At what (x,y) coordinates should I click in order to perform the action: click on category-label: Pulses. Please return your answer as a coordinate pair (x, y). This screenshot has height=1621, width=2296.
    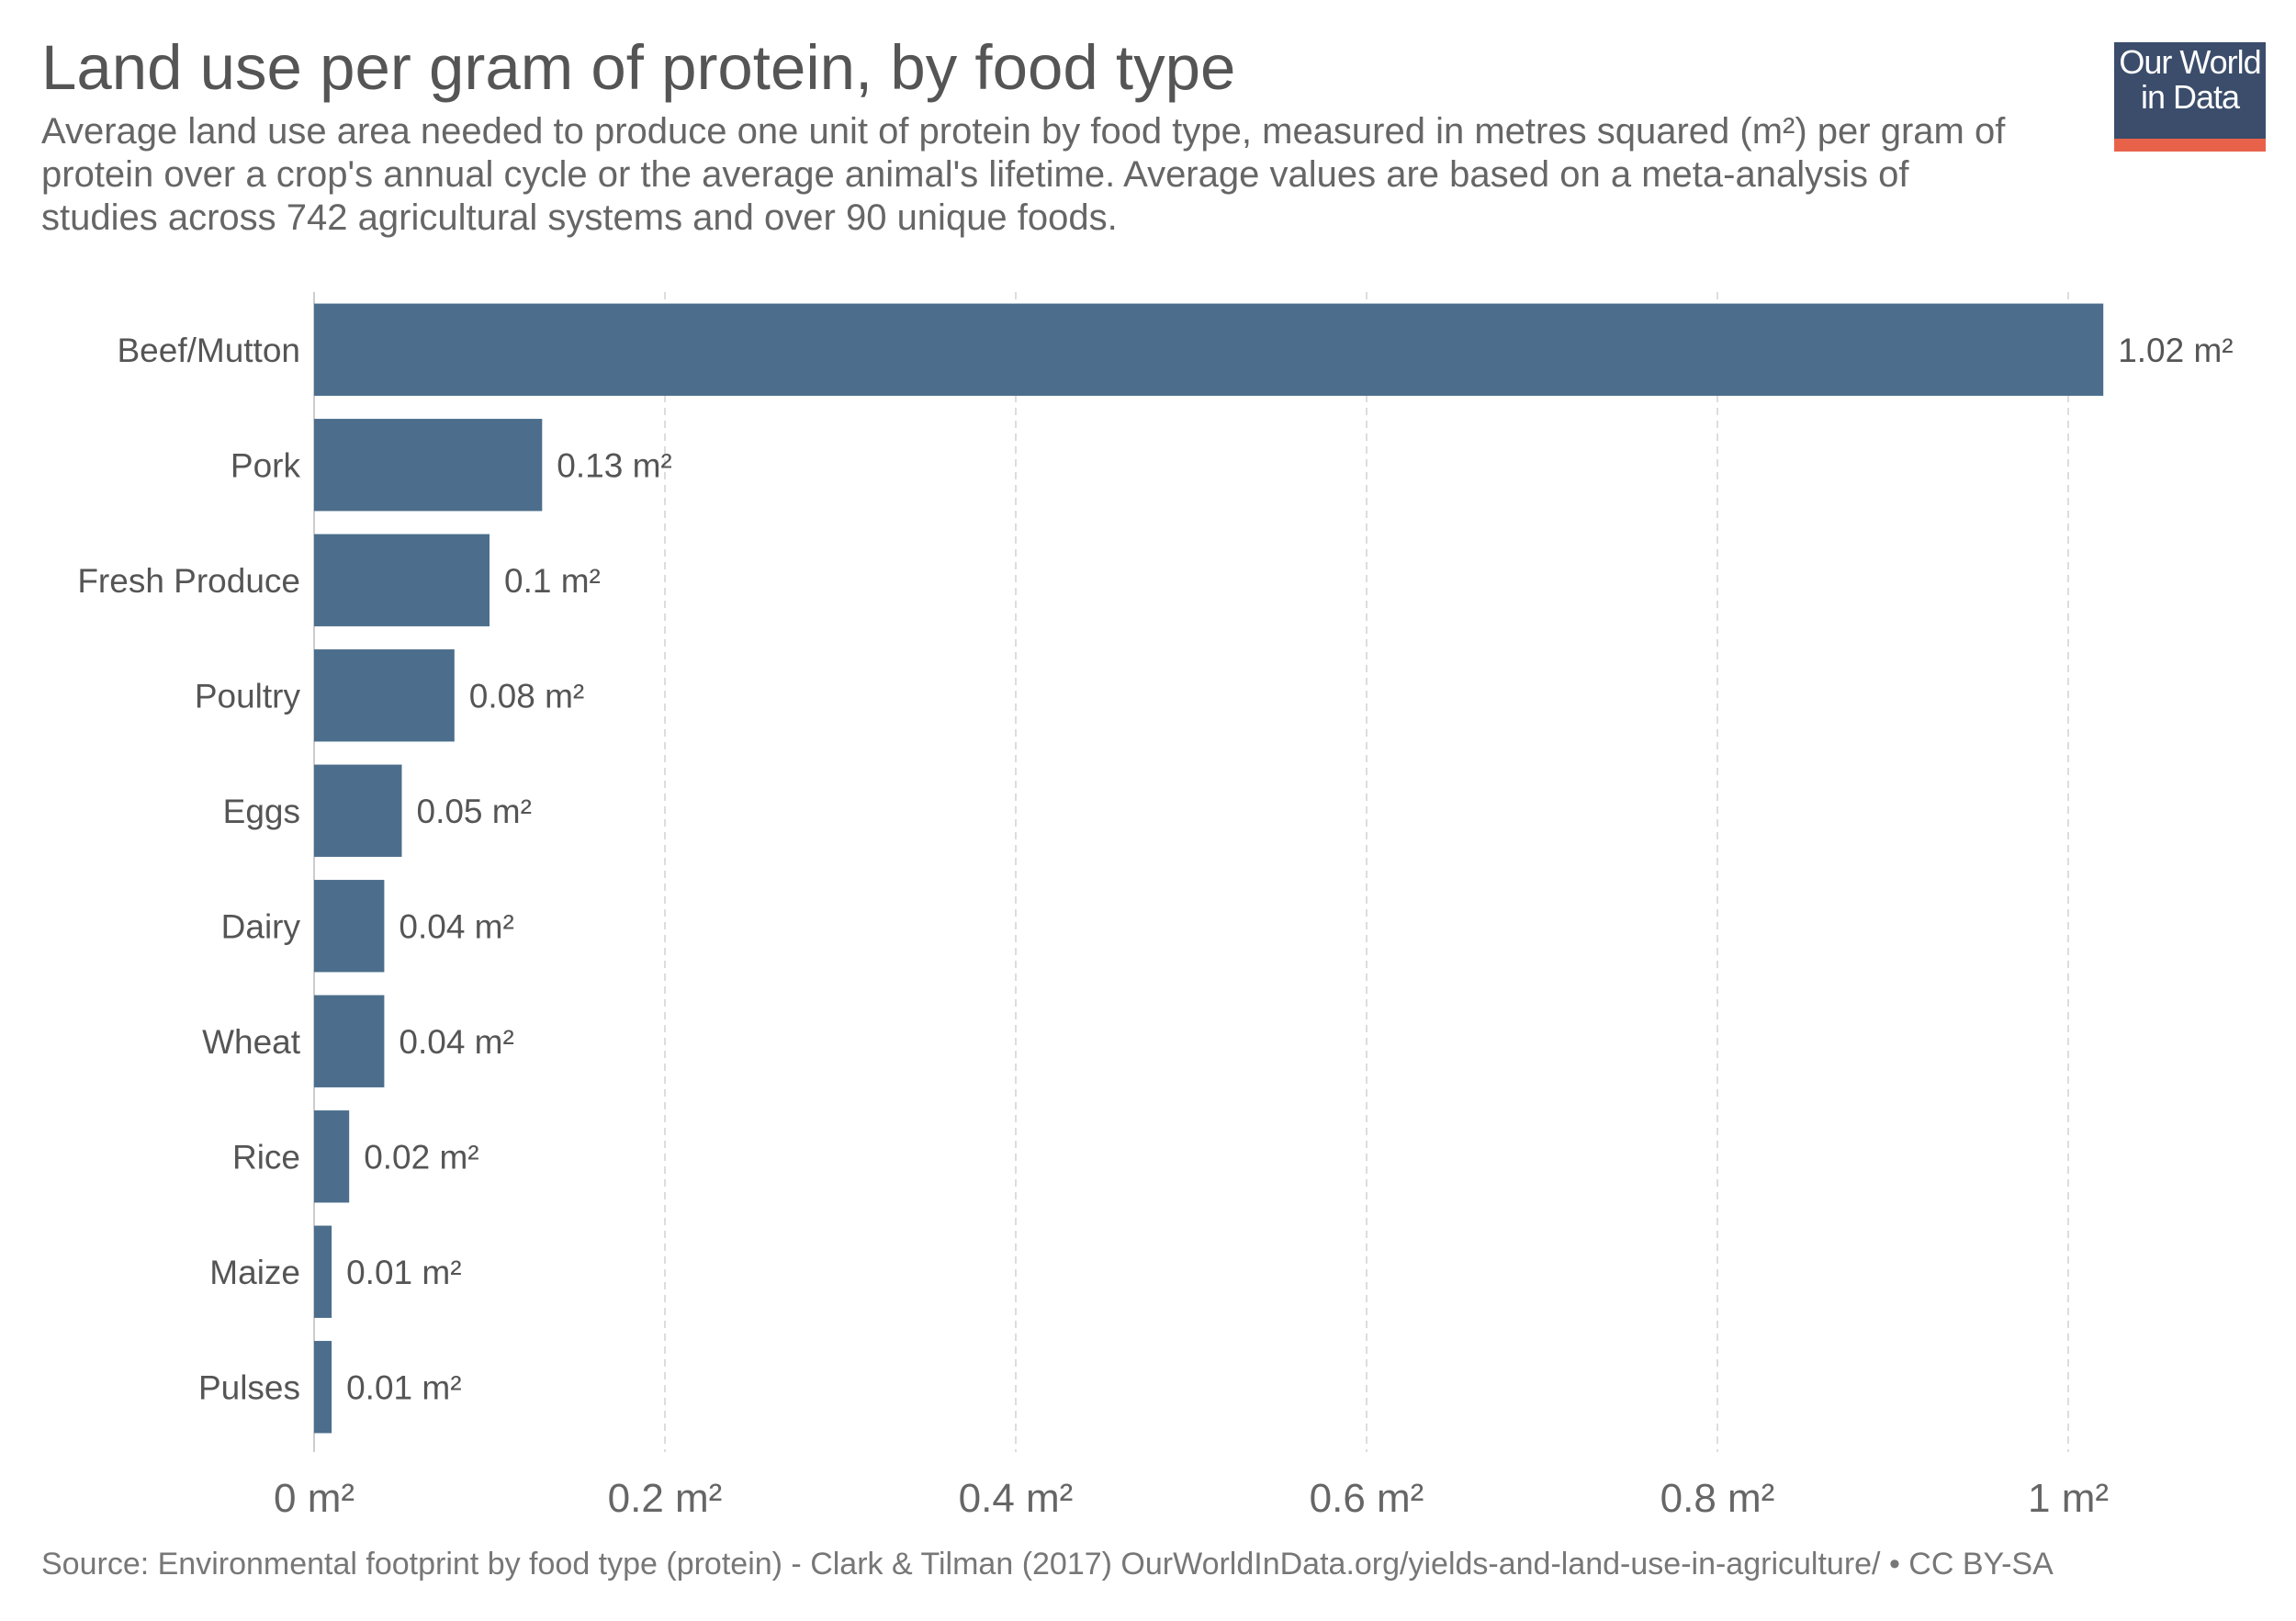
    Looking at the image, I should click on (249, 1387).